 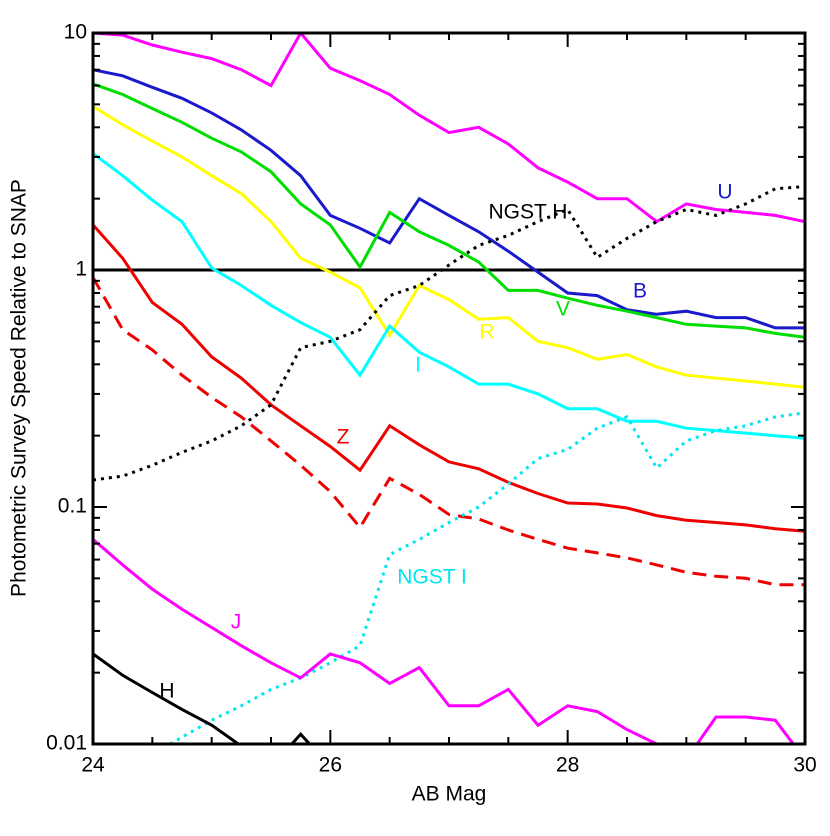 I want to click on series-label: H, so click(x=166, y=691).